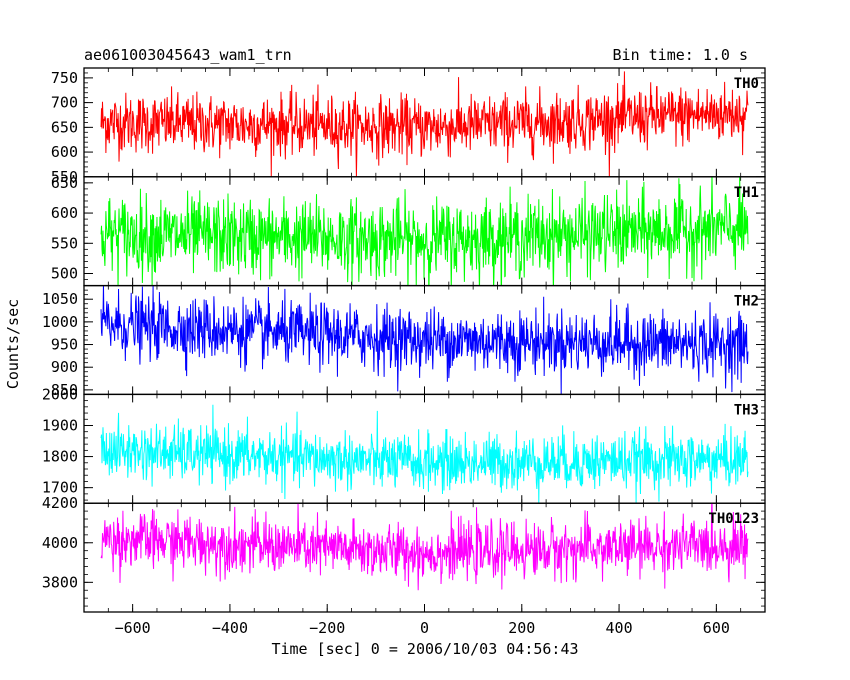  I want to click on series-th3, so click(424, 454).